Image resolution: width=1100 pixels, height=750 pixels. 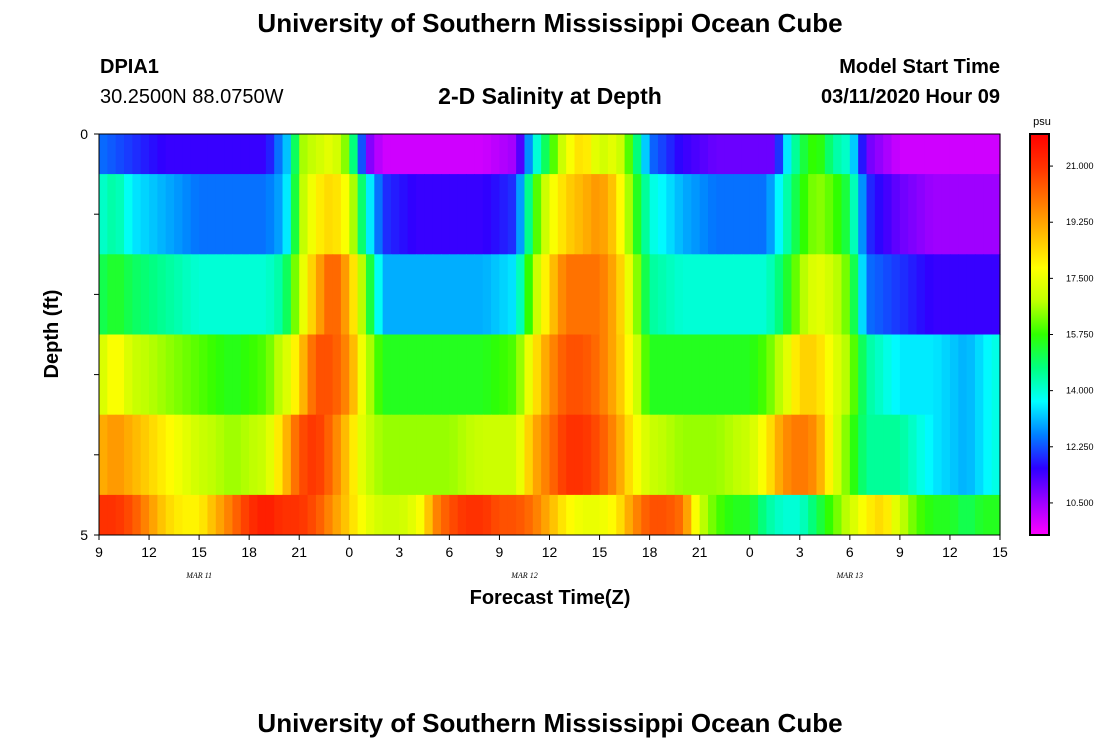 I want to click on heatmap-row, so click(x=550, y=515).